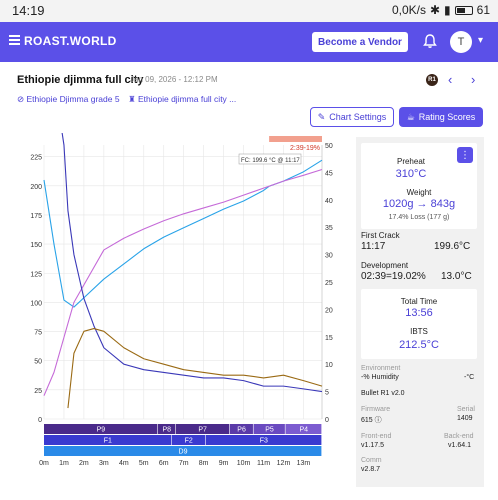 The height and width of the screenshot is (500, 498). What do you see at coordinates (38, 391) in the screenshot?
I see `y-left-tick-label: 25` at bounding box center [38, 391].